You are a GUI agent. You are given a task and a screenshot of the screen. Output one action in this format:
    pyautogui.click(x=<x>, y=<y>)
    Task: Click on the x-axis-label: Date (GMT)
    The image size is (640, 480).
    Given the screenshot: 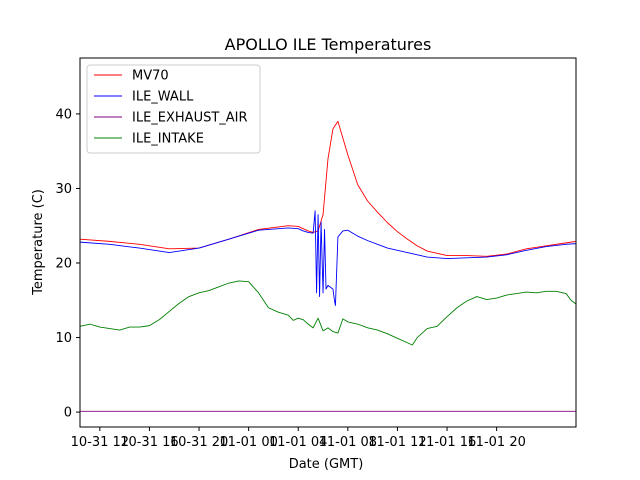 What is the action you would take?
    pyautogui.click(x=326, y=464)
    